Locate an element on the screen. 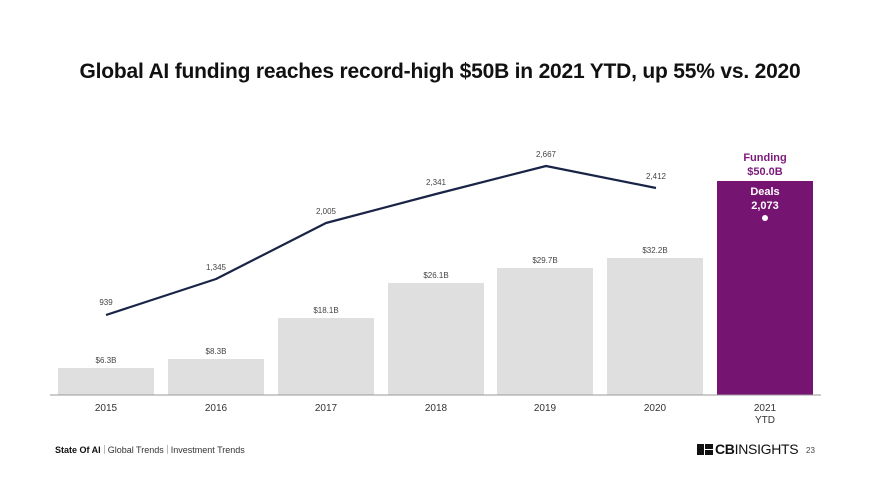 This screenshot has height=494, width=880. footer-section: State Of AI is located at coordinates (78, 450).